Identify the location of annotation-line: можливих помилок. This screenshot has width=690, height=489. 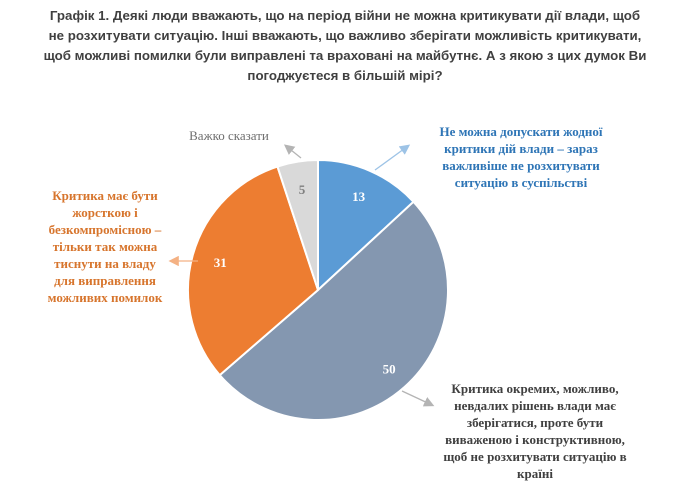
(105, 297).